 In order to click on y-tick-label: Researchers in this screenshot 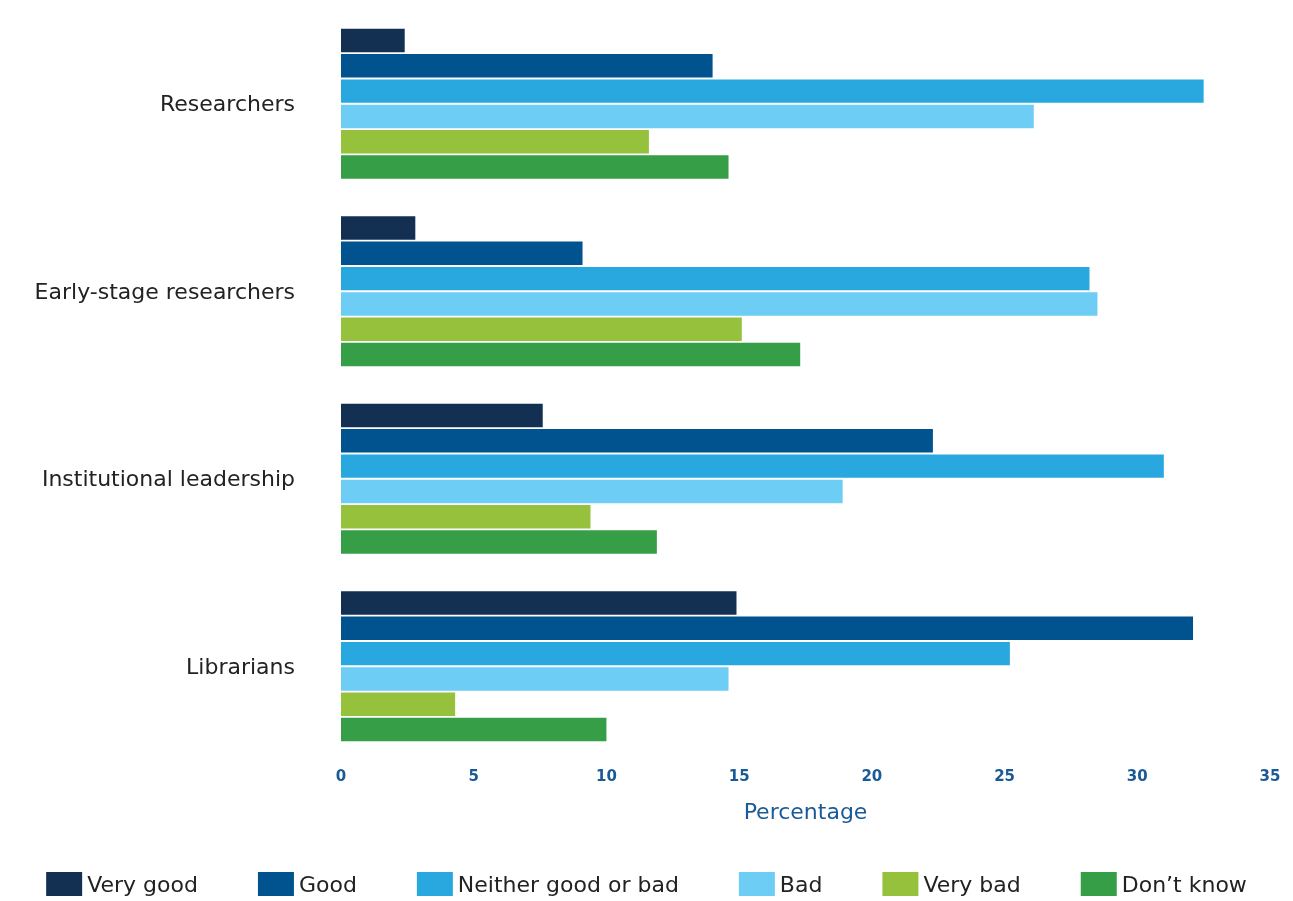, I will do `click(227, 104)`.